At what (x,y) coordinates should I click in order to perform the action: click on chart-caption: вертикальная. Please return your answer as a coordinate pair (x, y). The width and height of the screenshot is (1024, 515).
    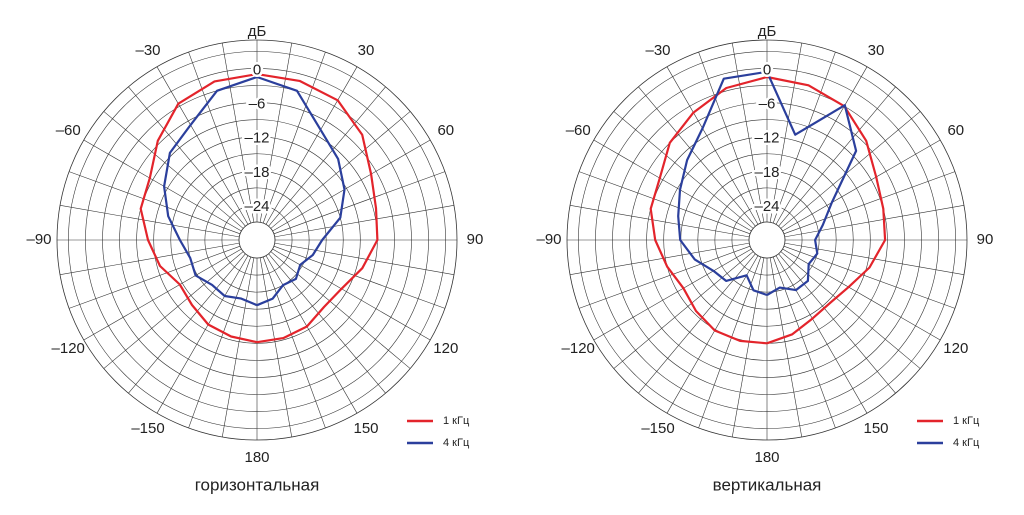
    Looking at the image, I should click on (767, 484).